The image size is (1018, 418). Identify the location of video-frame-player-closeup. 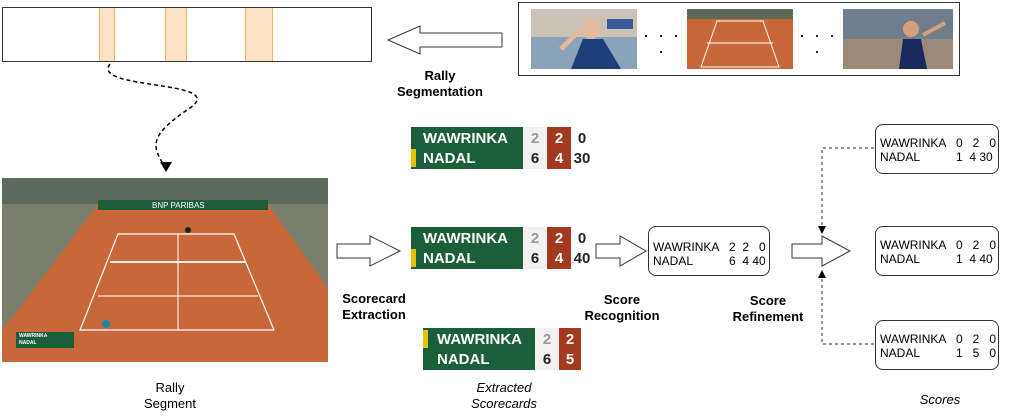
(584, 39).